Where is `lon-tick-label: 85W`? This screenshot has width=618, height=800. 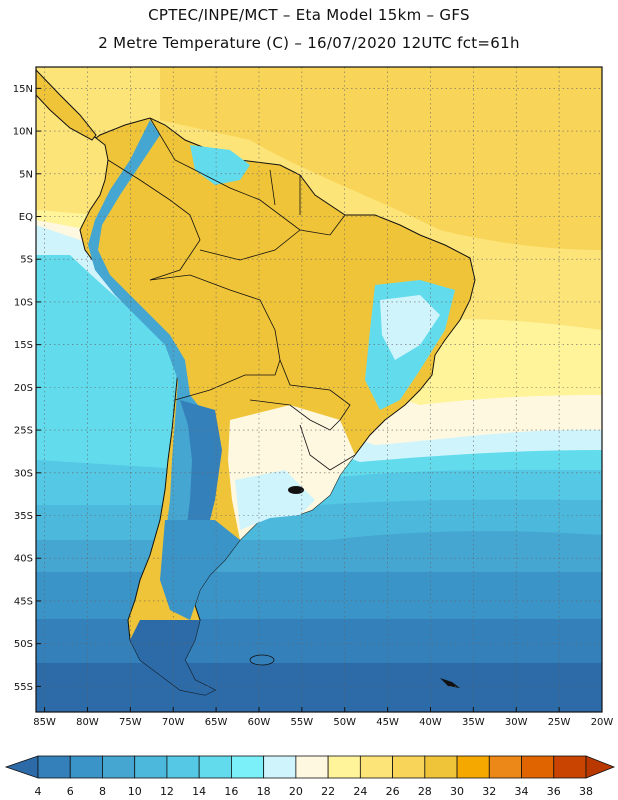
lon-tick-label: 85W is located at coordinates (44, 722).